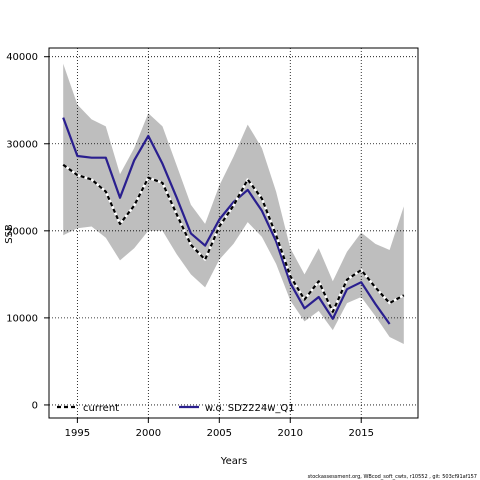  I want to click on legend-label-w-o-sd2224w-q1: w.o. SD2224w_Q1, so click(250, 408).